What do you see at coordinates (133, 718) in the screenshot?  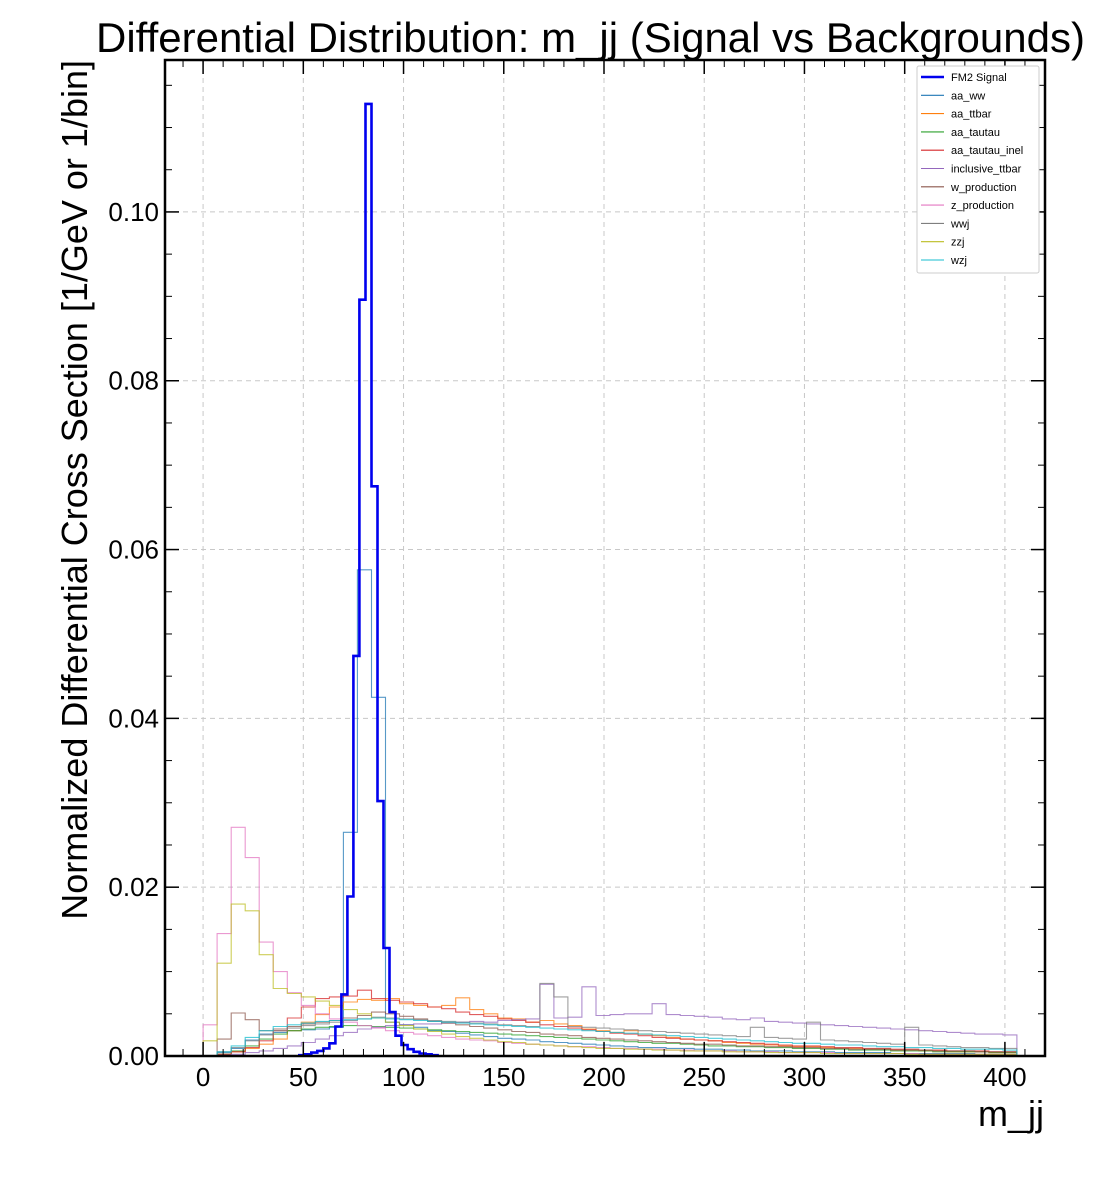 I see `y-tick-label: 0.04` at bounding box center [133, 718].